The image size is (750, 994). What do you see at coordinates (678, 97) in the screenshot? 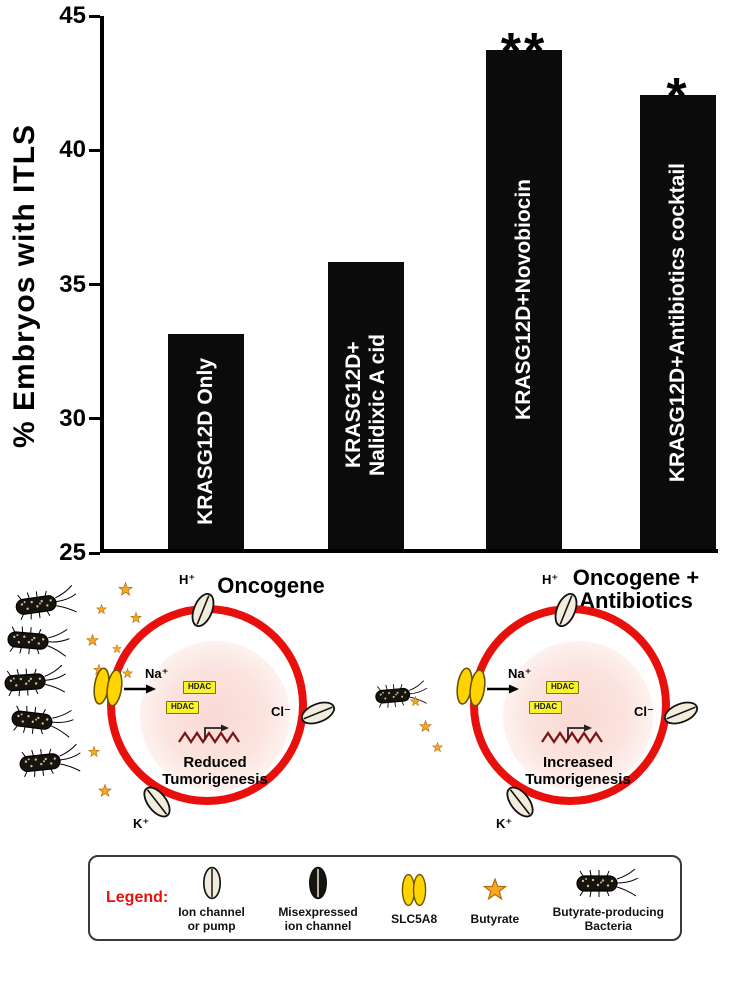
I see `significance-marker: *` at bounding box center [678, 97].